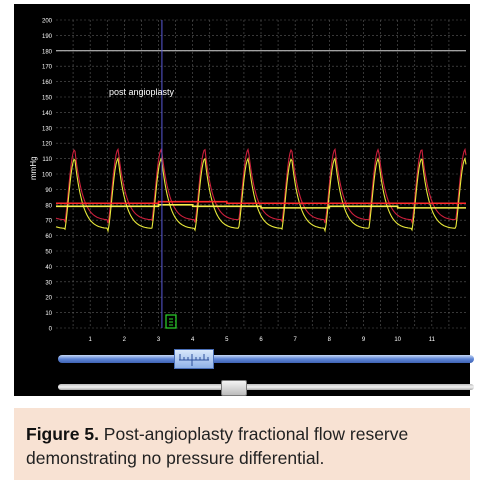  Describe the element at coordinates (142, 92) in the screenshot. I see `chart-annotation: post angioplasty` at that location.